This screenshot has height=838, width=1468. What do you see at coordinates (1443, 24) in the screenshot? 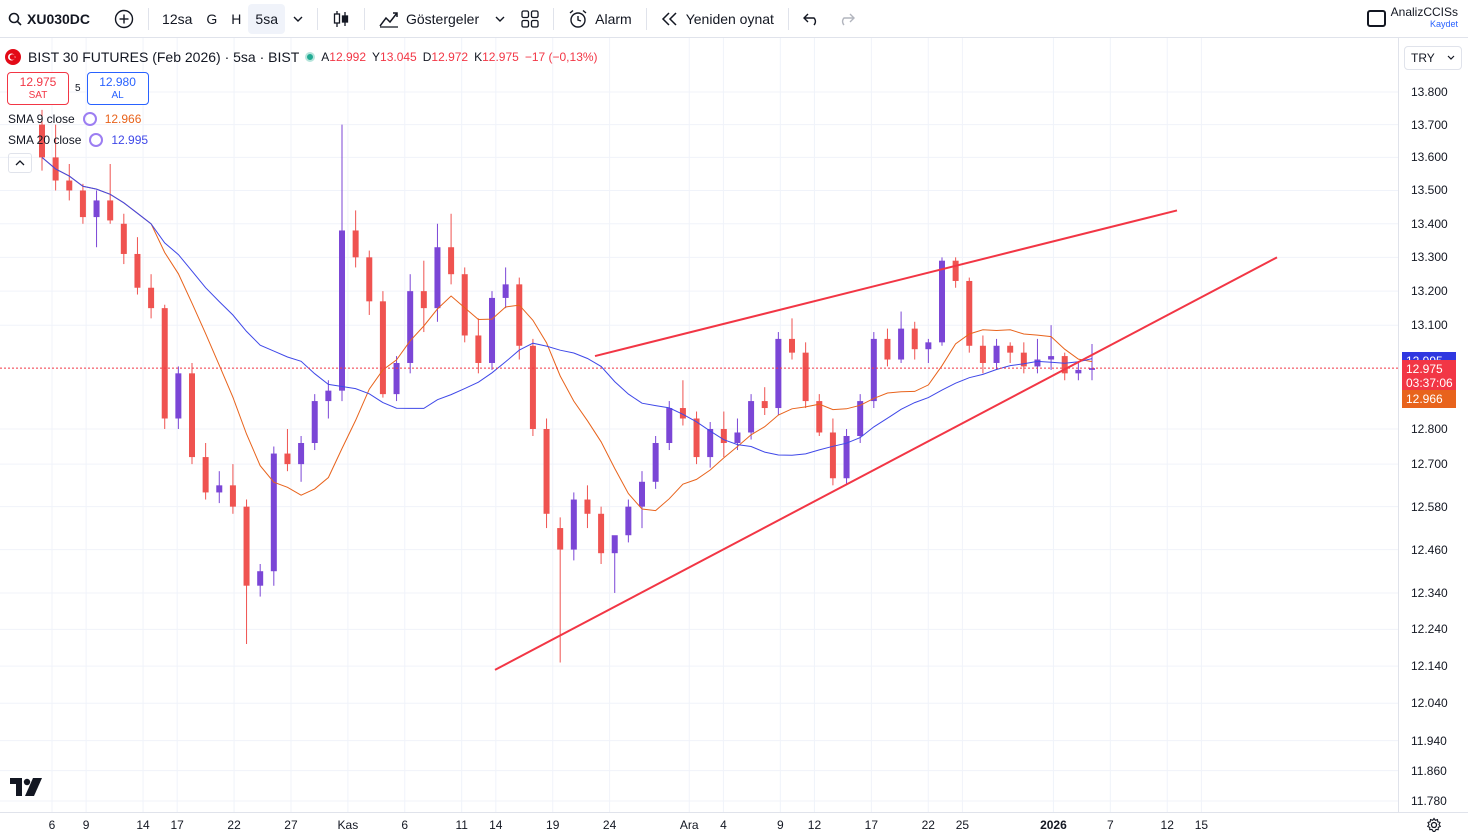
I see `save-label: Kaydet` at bounding box center [1443, 24].